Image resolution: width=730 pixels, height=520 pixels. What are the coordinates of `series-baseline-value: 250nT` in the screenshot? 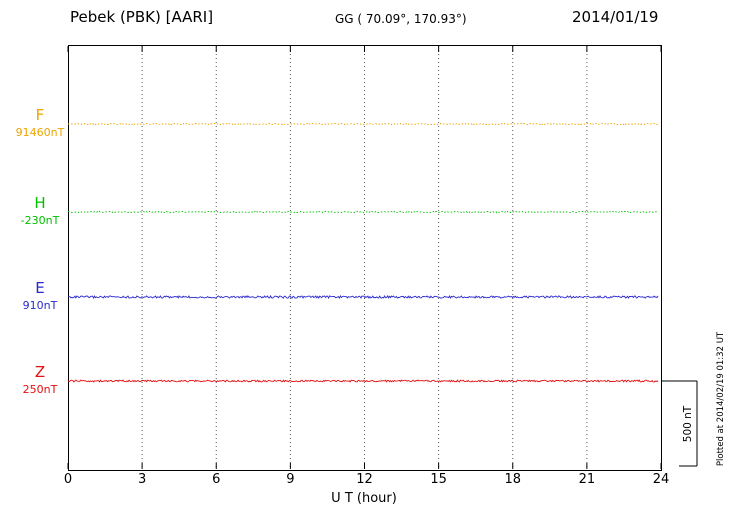 It's located at (40, 389).